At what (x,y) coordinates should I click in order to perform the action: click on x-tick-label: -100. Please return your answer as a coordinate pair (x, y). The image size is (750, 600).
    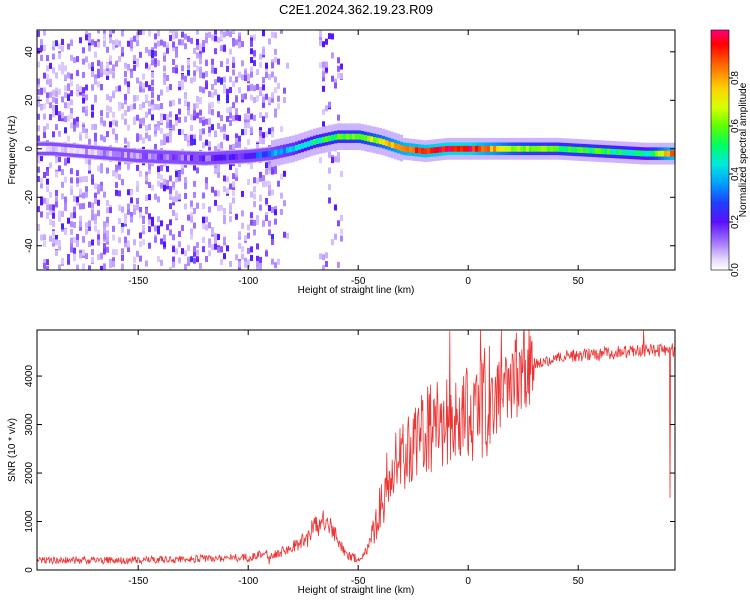
    Looking at the image, I should click on (248, 281).